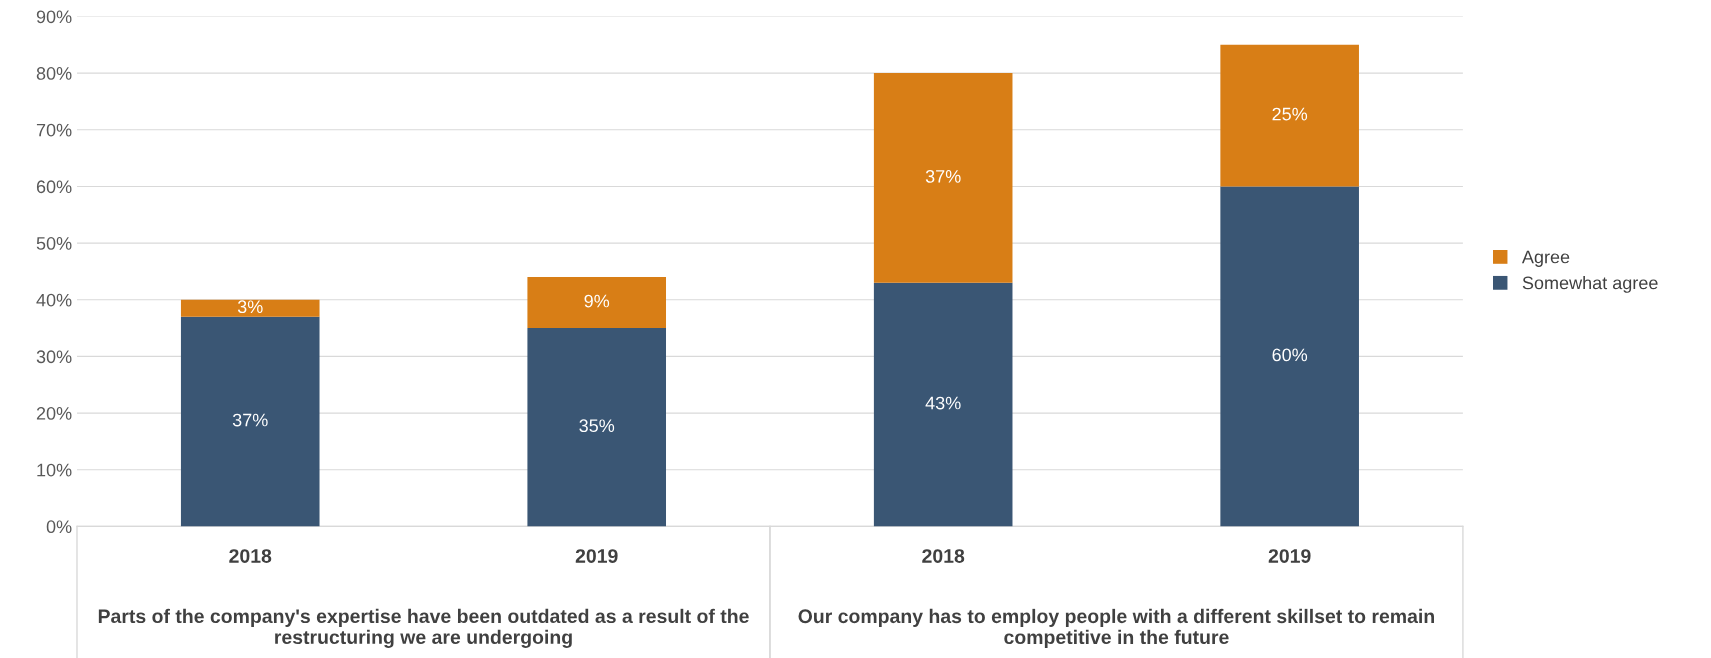  I want to click on text: 3%, so click(250, 307).